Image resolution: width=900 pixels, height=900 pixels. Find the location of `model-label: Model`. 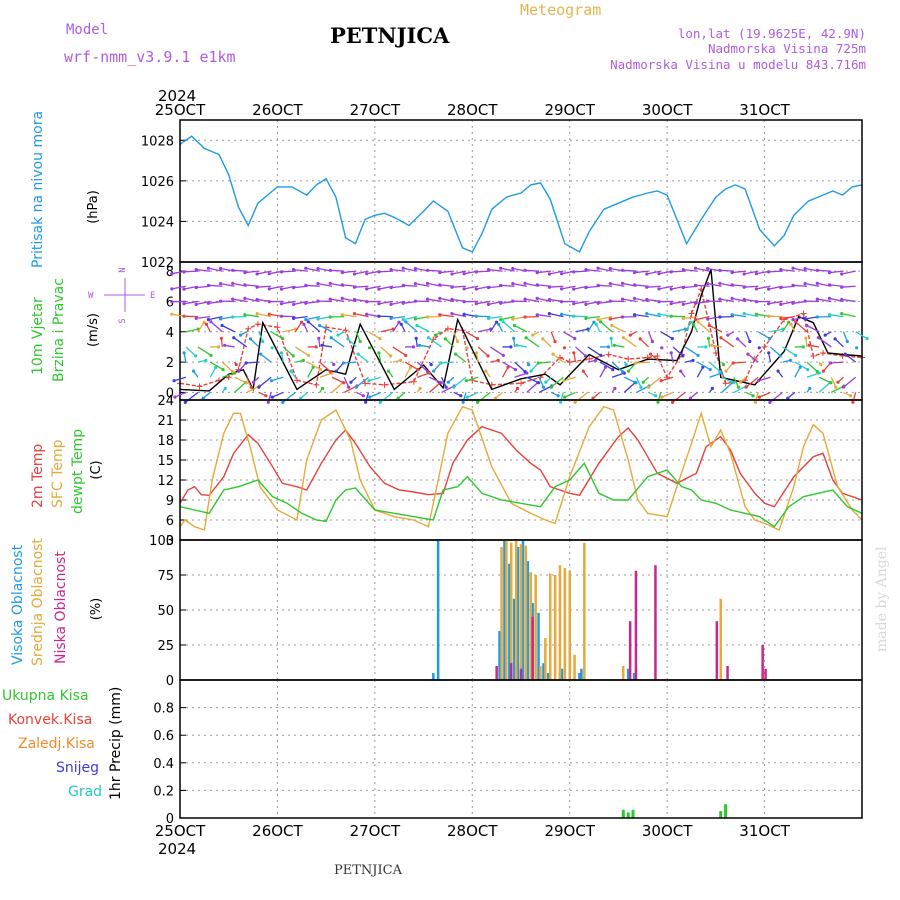

model-label: Model is located at coordinates (87, 30).